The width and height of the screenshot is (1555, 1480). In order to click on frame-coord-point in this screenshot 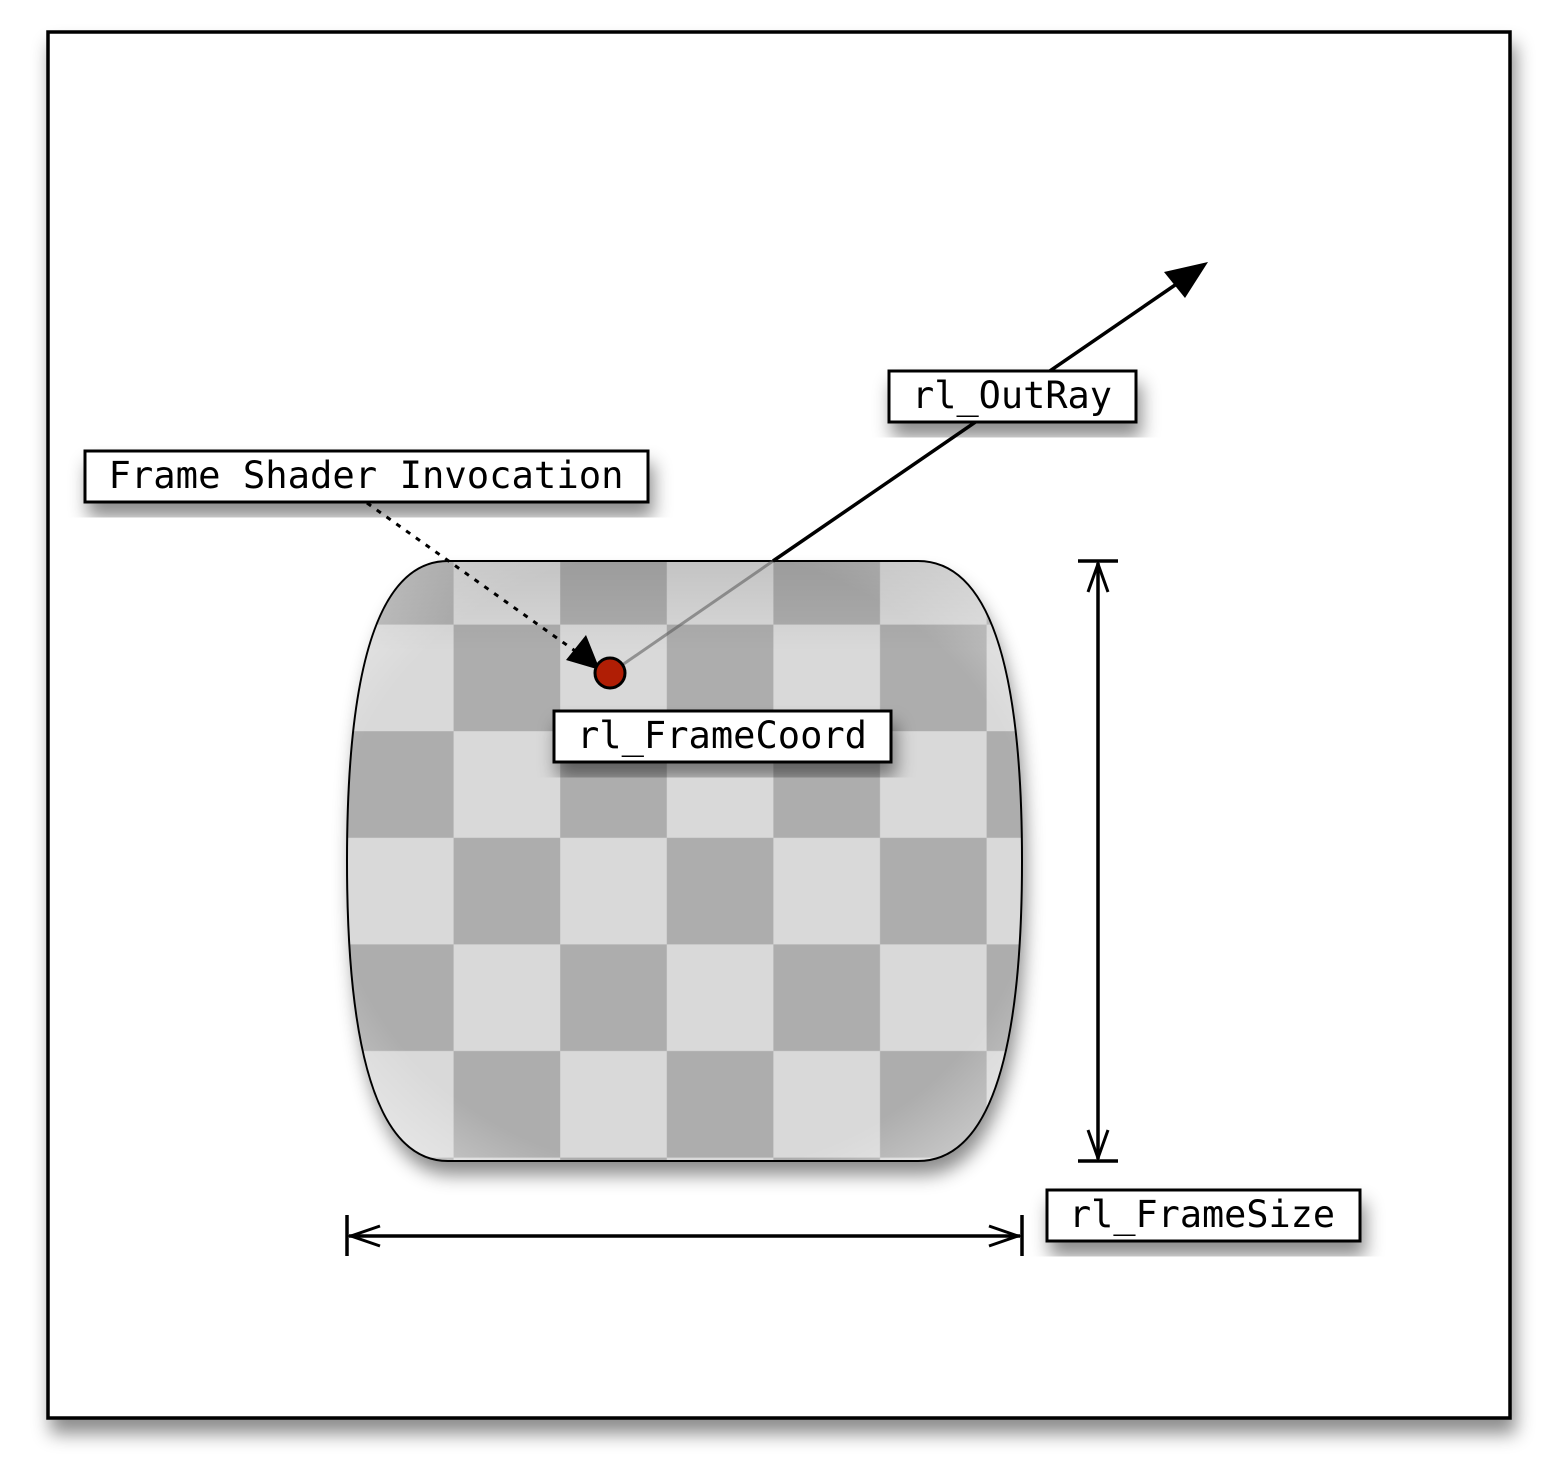, I will do `click(610, 673)`.